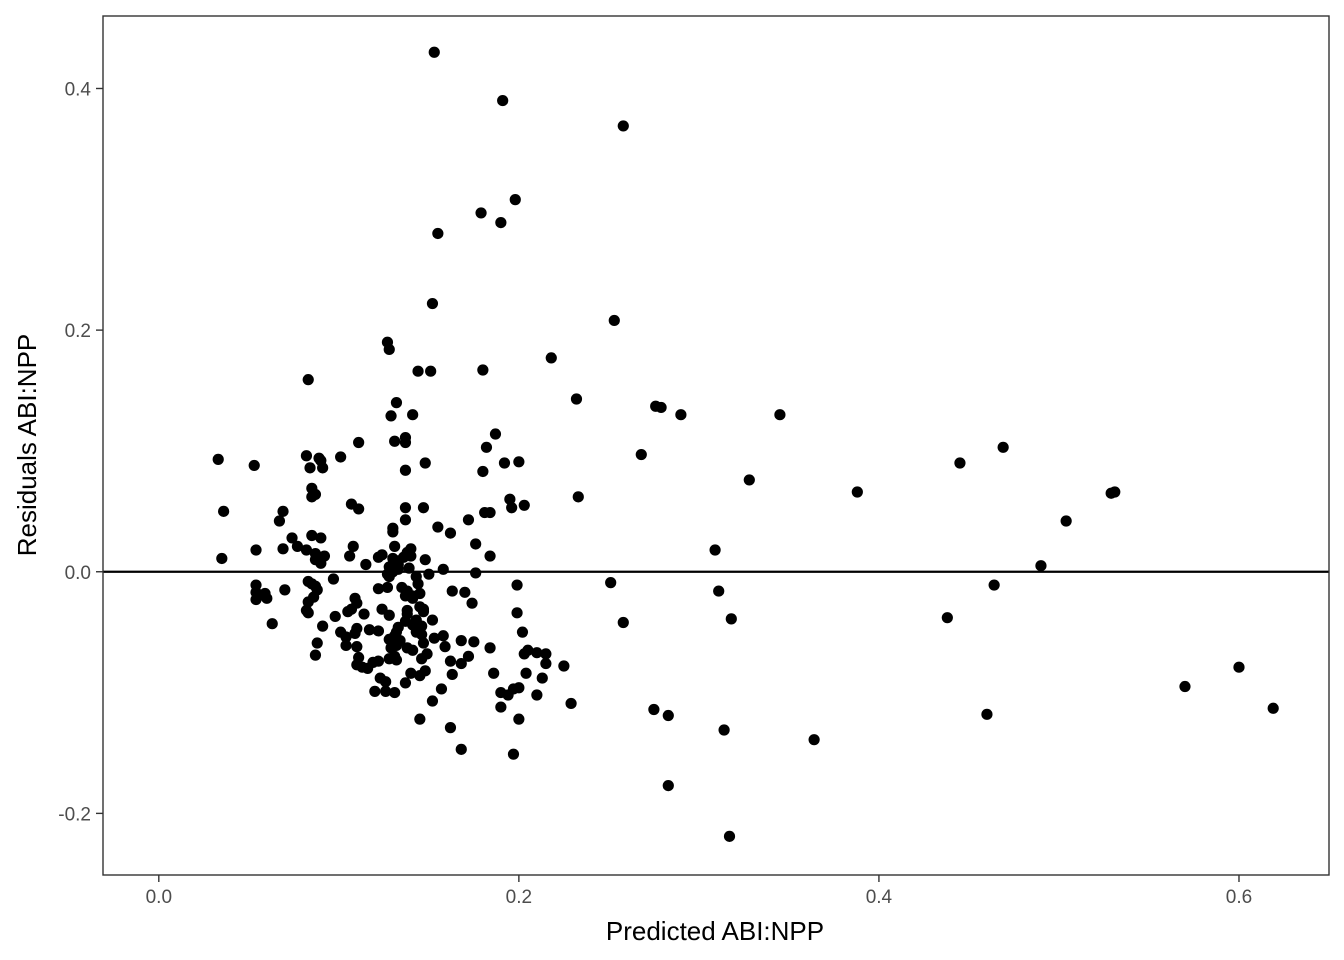  I want to click on x-tick-label: 0.2, so click(519, 897).